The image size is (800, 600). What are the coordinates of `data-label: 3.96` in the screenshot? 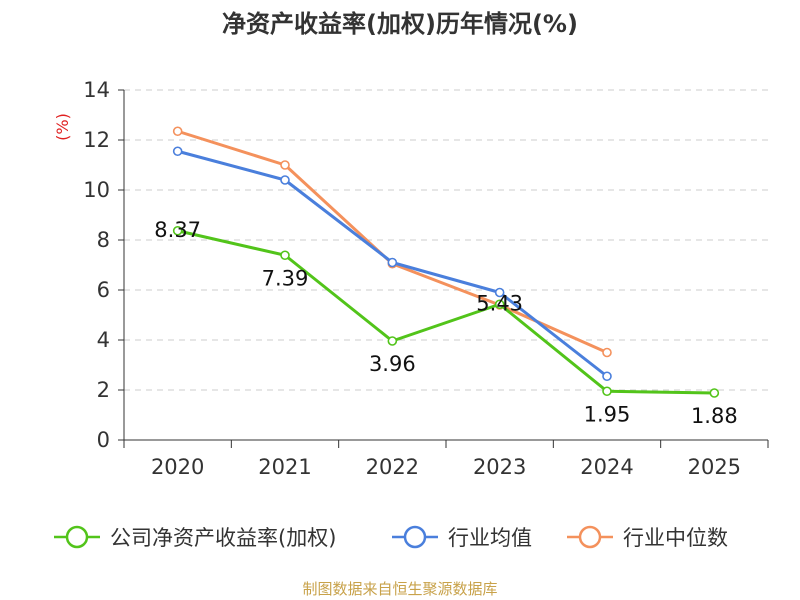 It's located at (392, 364).